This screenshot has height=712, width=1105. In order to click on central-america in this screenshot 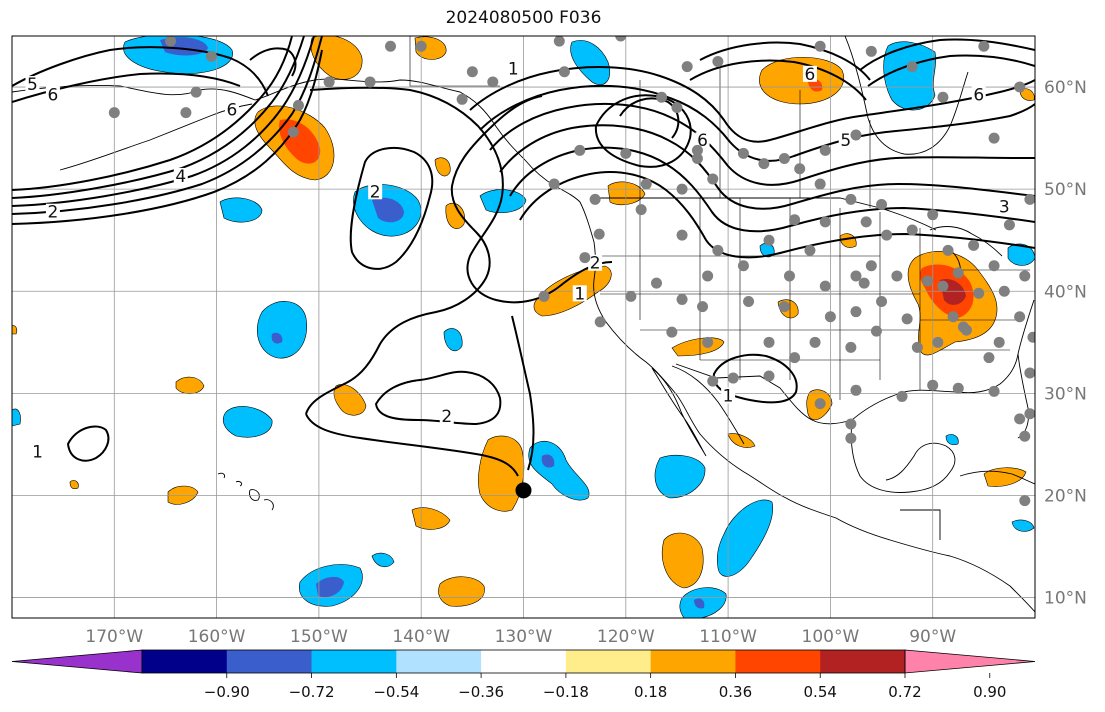, I will do `click(967, 561)`.